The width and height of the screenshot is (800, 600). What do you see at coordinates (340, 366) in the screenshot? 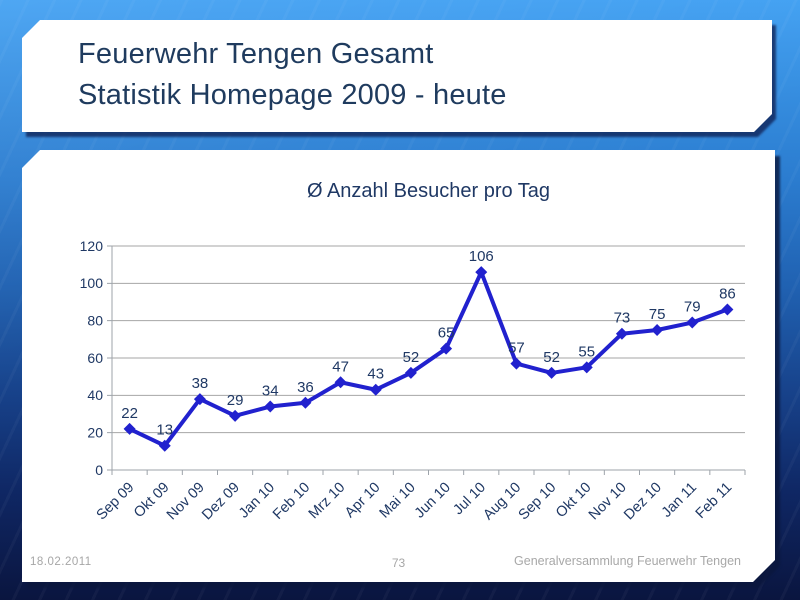
I see `data-point-label: 47` at bounding box center [340, 366].